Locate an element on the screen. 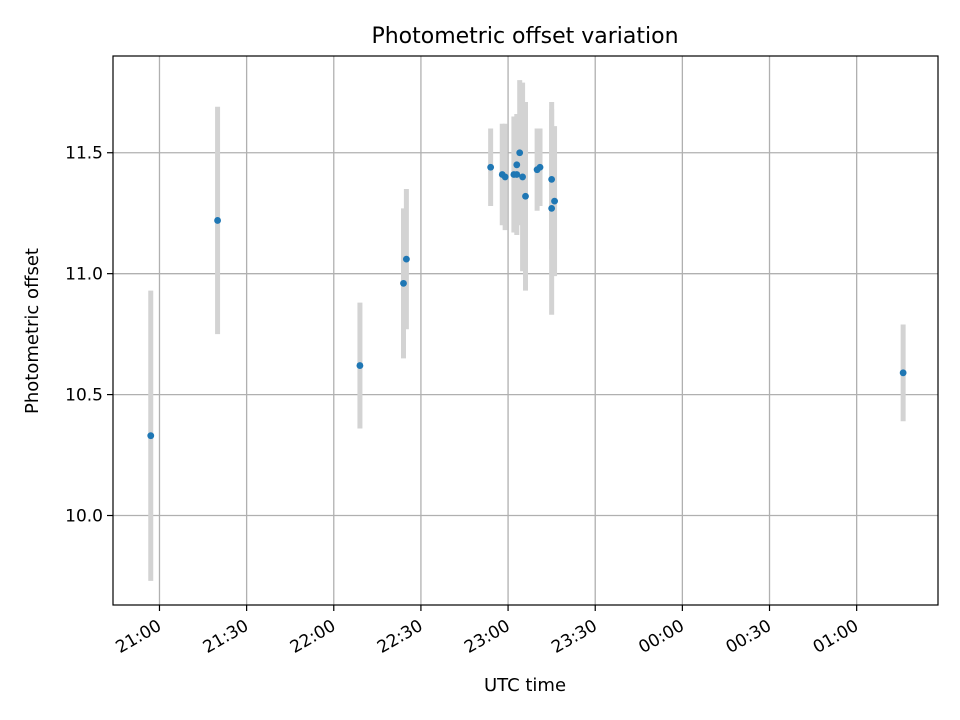 The width and height of the screenshot is (960, 720). y-axis-ticks: 10.0 10.5 11.0 11.5 is located at coordinates (89, 335).